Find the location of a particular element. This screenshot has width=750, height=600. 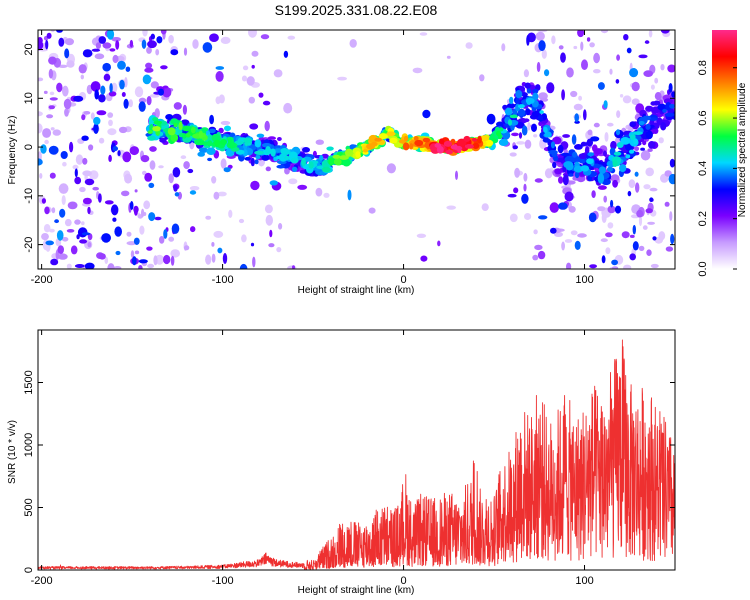

snr-ytick-label: 0 is located at coordinates (29, 570).